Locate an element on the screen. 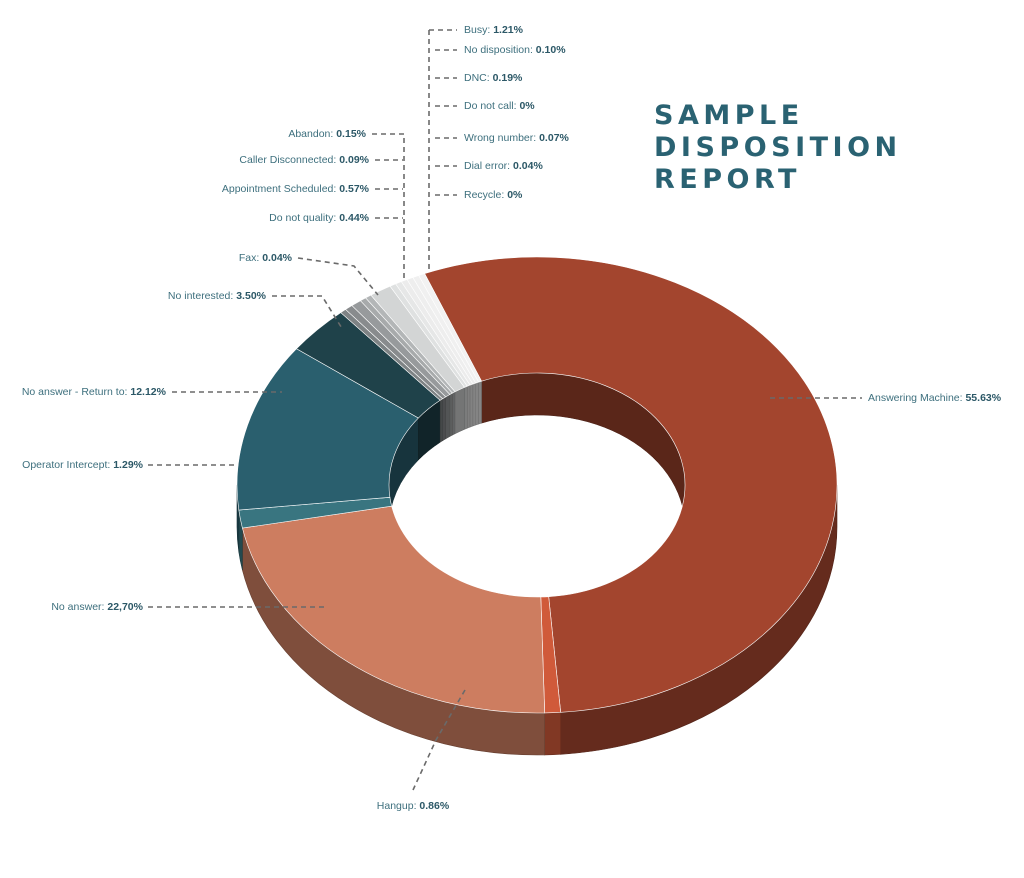 The width and height of the screenshot is (1024, 878). slice-recycle is located at coordinates (450, 328).